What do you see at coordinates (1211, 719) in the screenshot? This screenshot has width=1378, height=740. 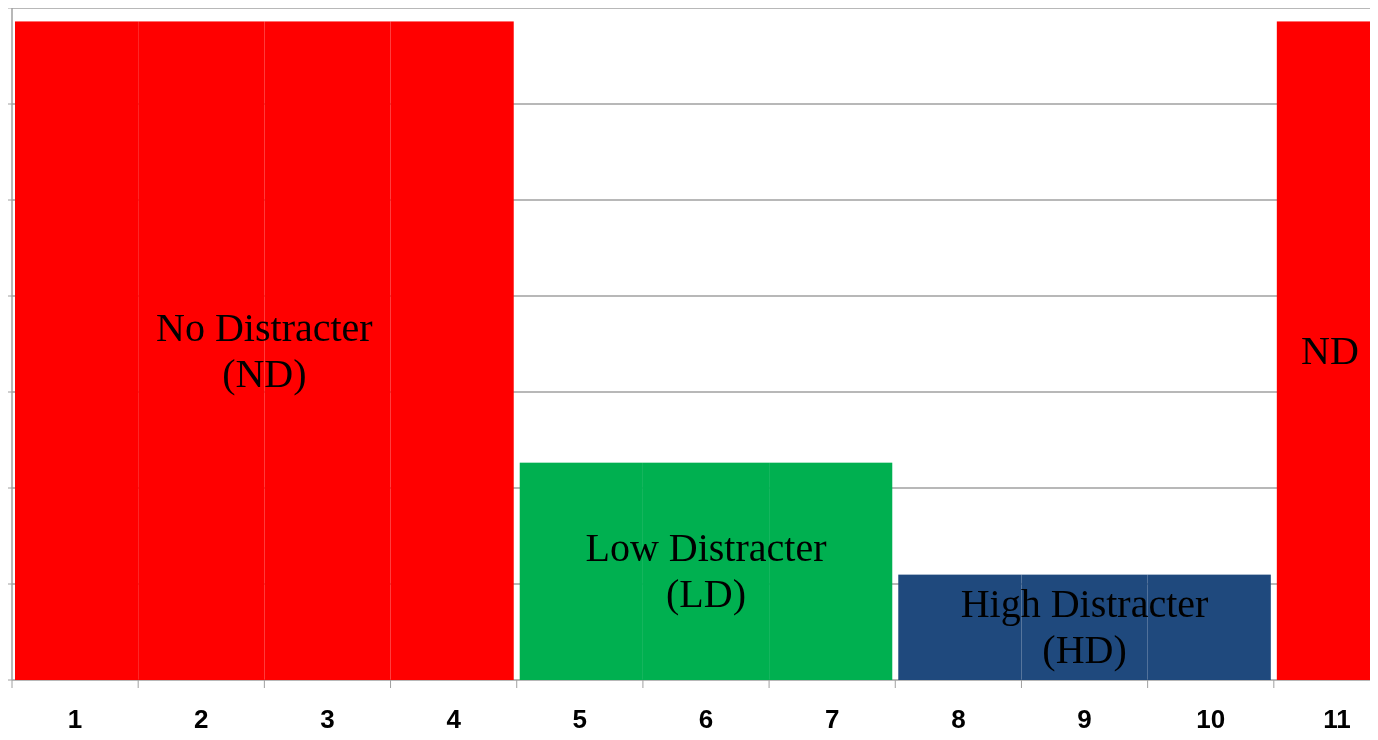 I see `x-tick-label: 10` at bounding box center [1211, 719].